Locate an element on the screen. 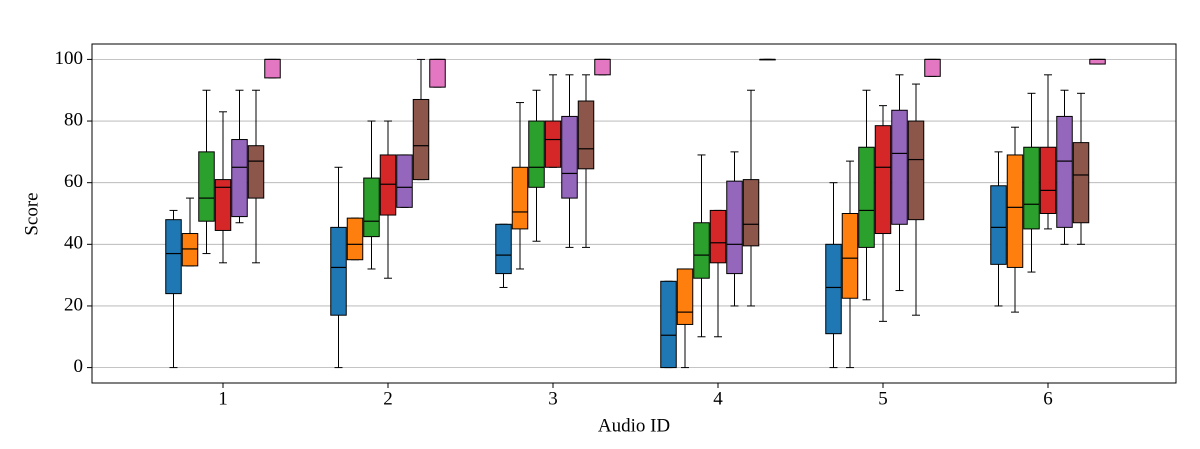 This screenshot has height=449, width=1200. x-tick-label: 3 is located at coordinates (553, 398).